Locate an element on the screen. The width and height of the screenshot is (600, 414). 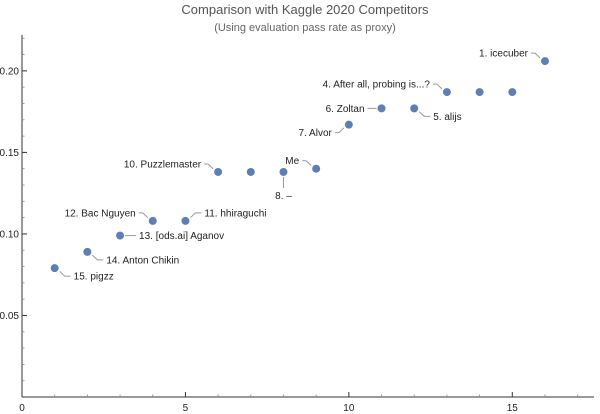
competitor-label: 15. pigzz is located at coordinates (94, 277).